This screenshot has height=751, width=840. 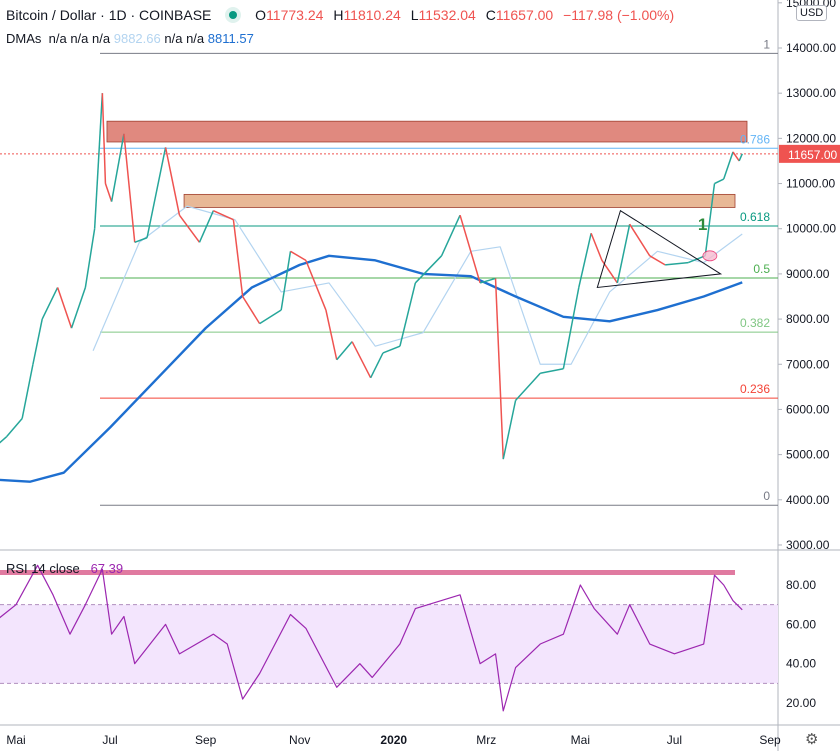 I want to click on change-value: −117.98 (−1.00%), so click(x=619, y=15).